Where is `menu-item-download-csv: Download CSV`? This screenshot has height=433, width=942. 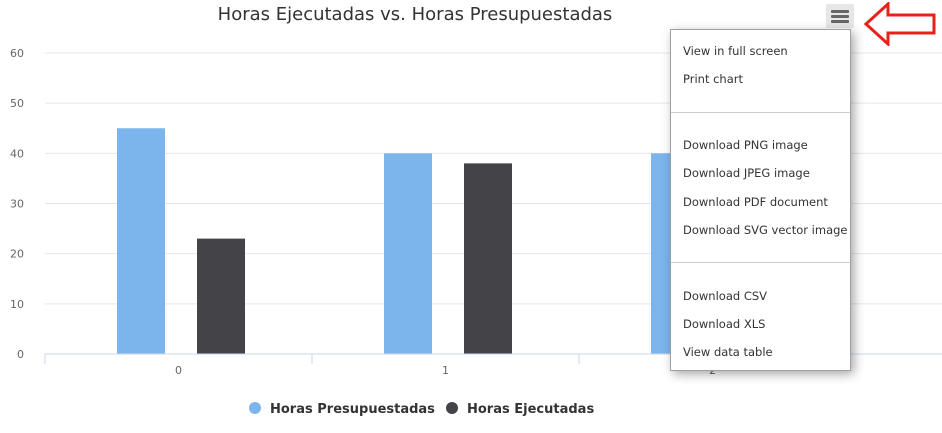 menu-item-download-csv: Download CSV is located at coordinates (725, 296).